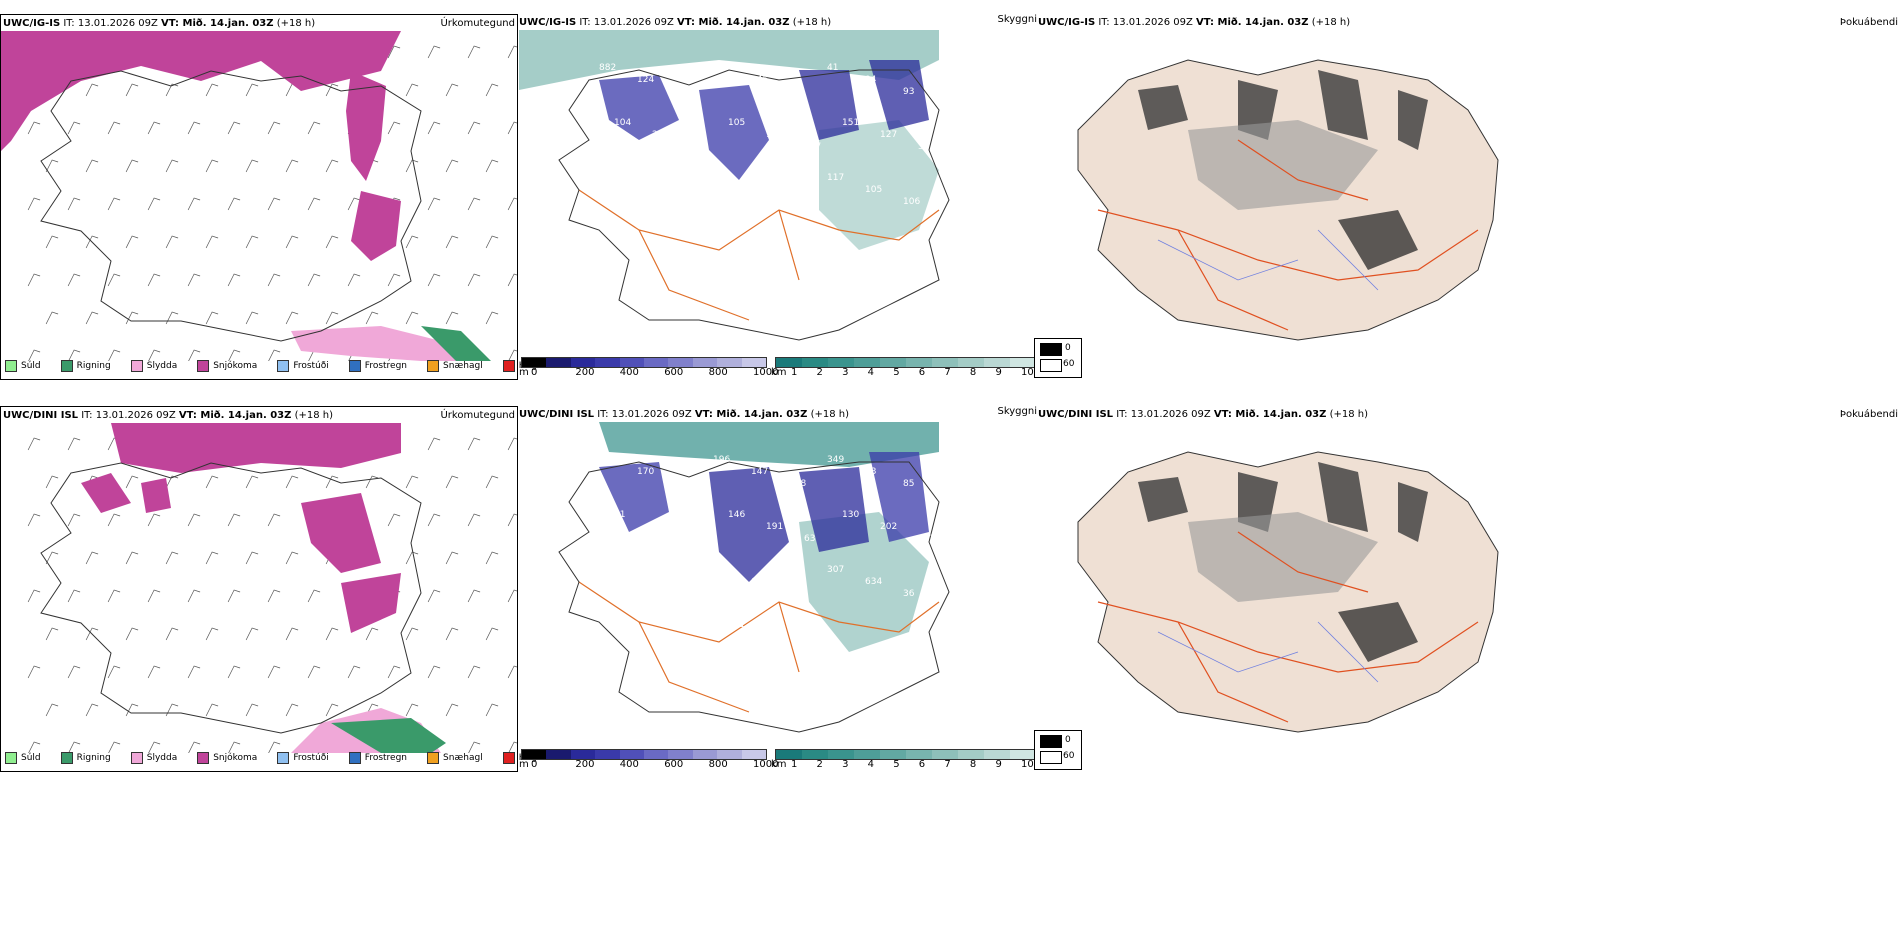  What do you see at coordinates (622, 625) in the screenshot?
I see `cloud-base-label: 154` at bounding box center [622, 625].